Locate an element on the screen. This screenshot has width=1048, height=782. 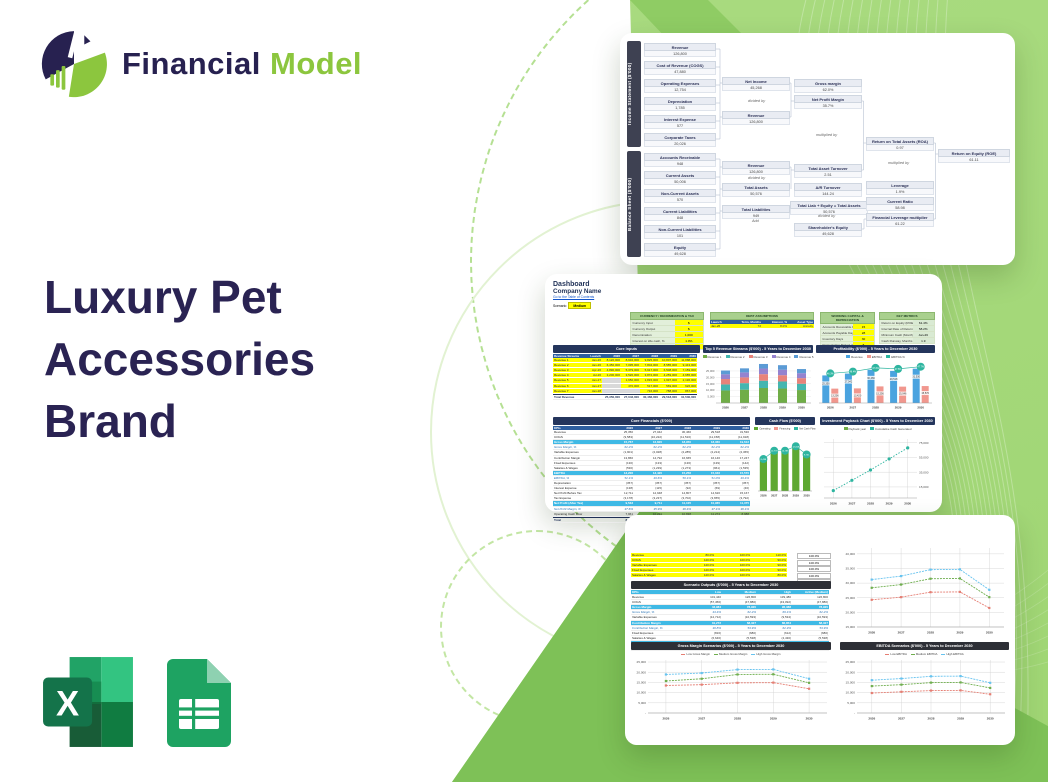
cell: Contribution Margin, % is located at coordinates (659, 628).